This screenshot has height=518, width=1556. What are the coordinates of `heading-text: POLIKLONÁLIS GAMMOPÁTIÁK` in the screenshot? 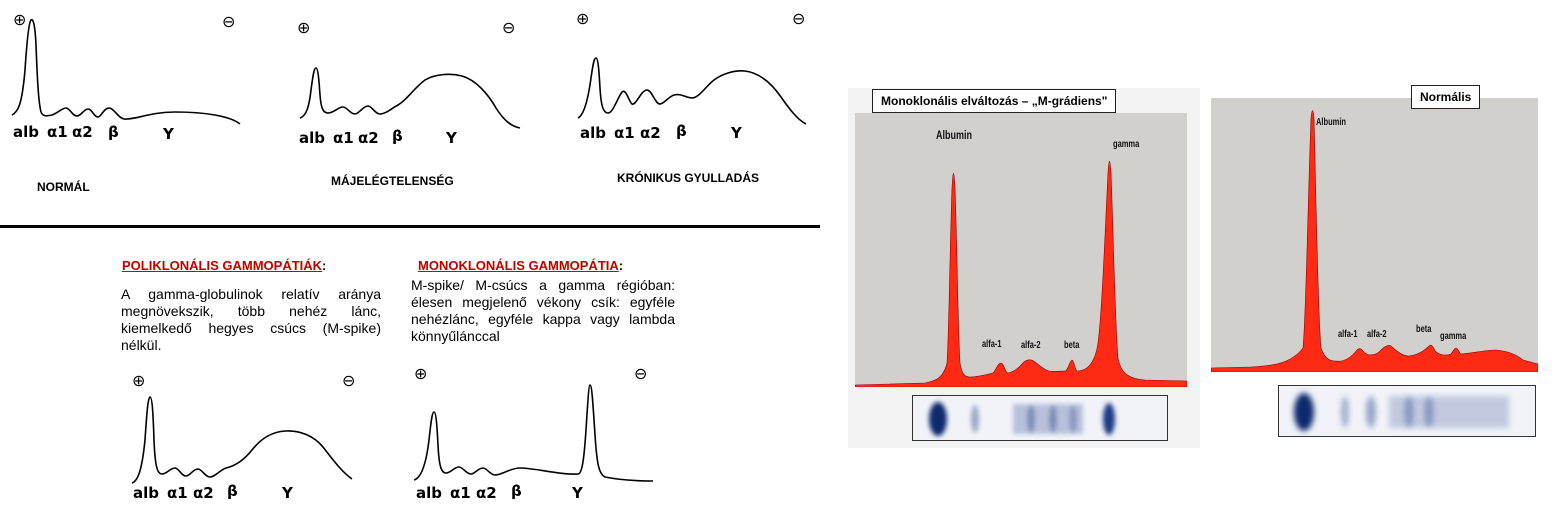 It's located at (222, 265).